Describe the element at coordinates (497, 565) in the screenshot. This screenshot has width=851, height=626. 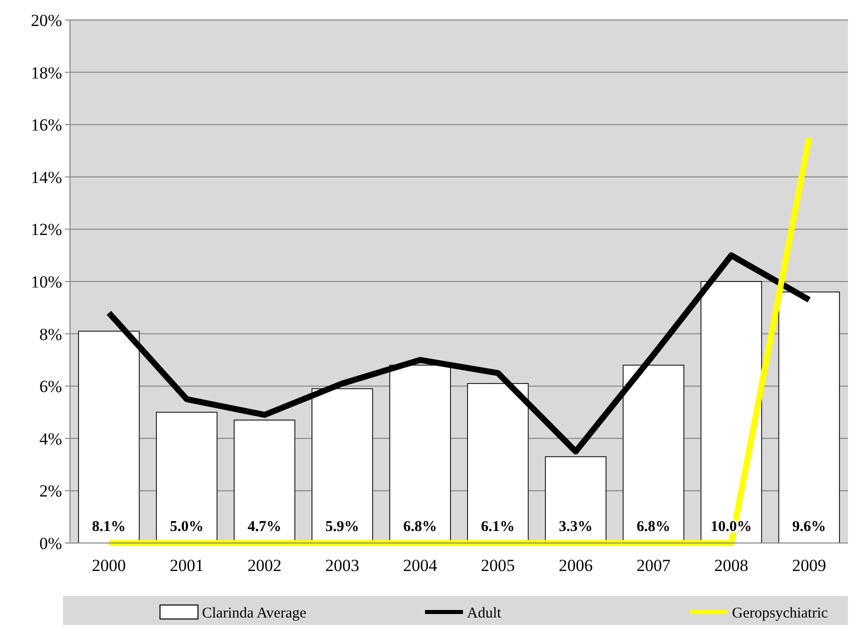
I see `x-tick-label: 2005` at that location.